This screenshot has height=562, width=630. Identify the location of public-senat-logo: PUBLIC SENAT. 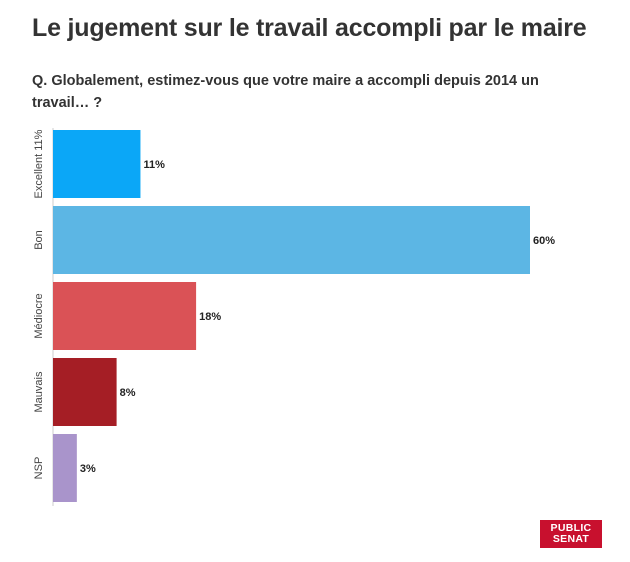
(571, 534).